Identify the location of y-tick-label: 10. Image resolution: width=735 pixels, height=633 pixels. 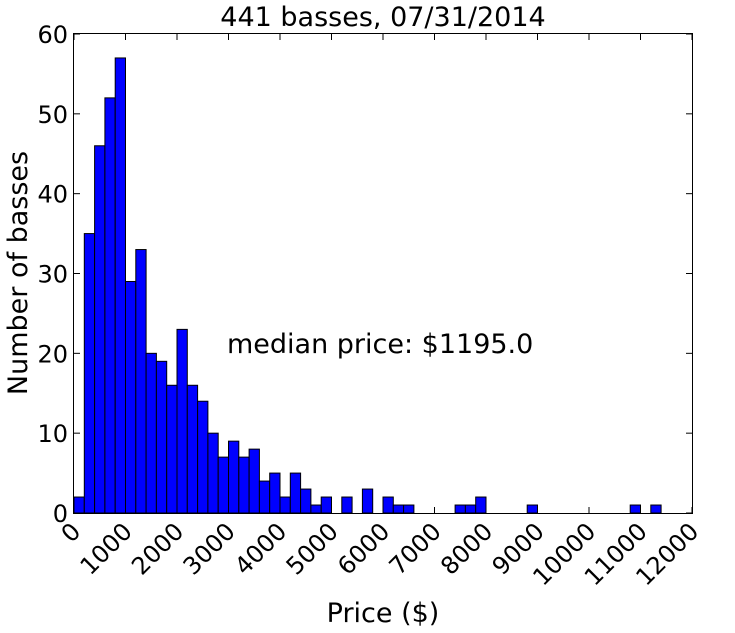
(52, 434).